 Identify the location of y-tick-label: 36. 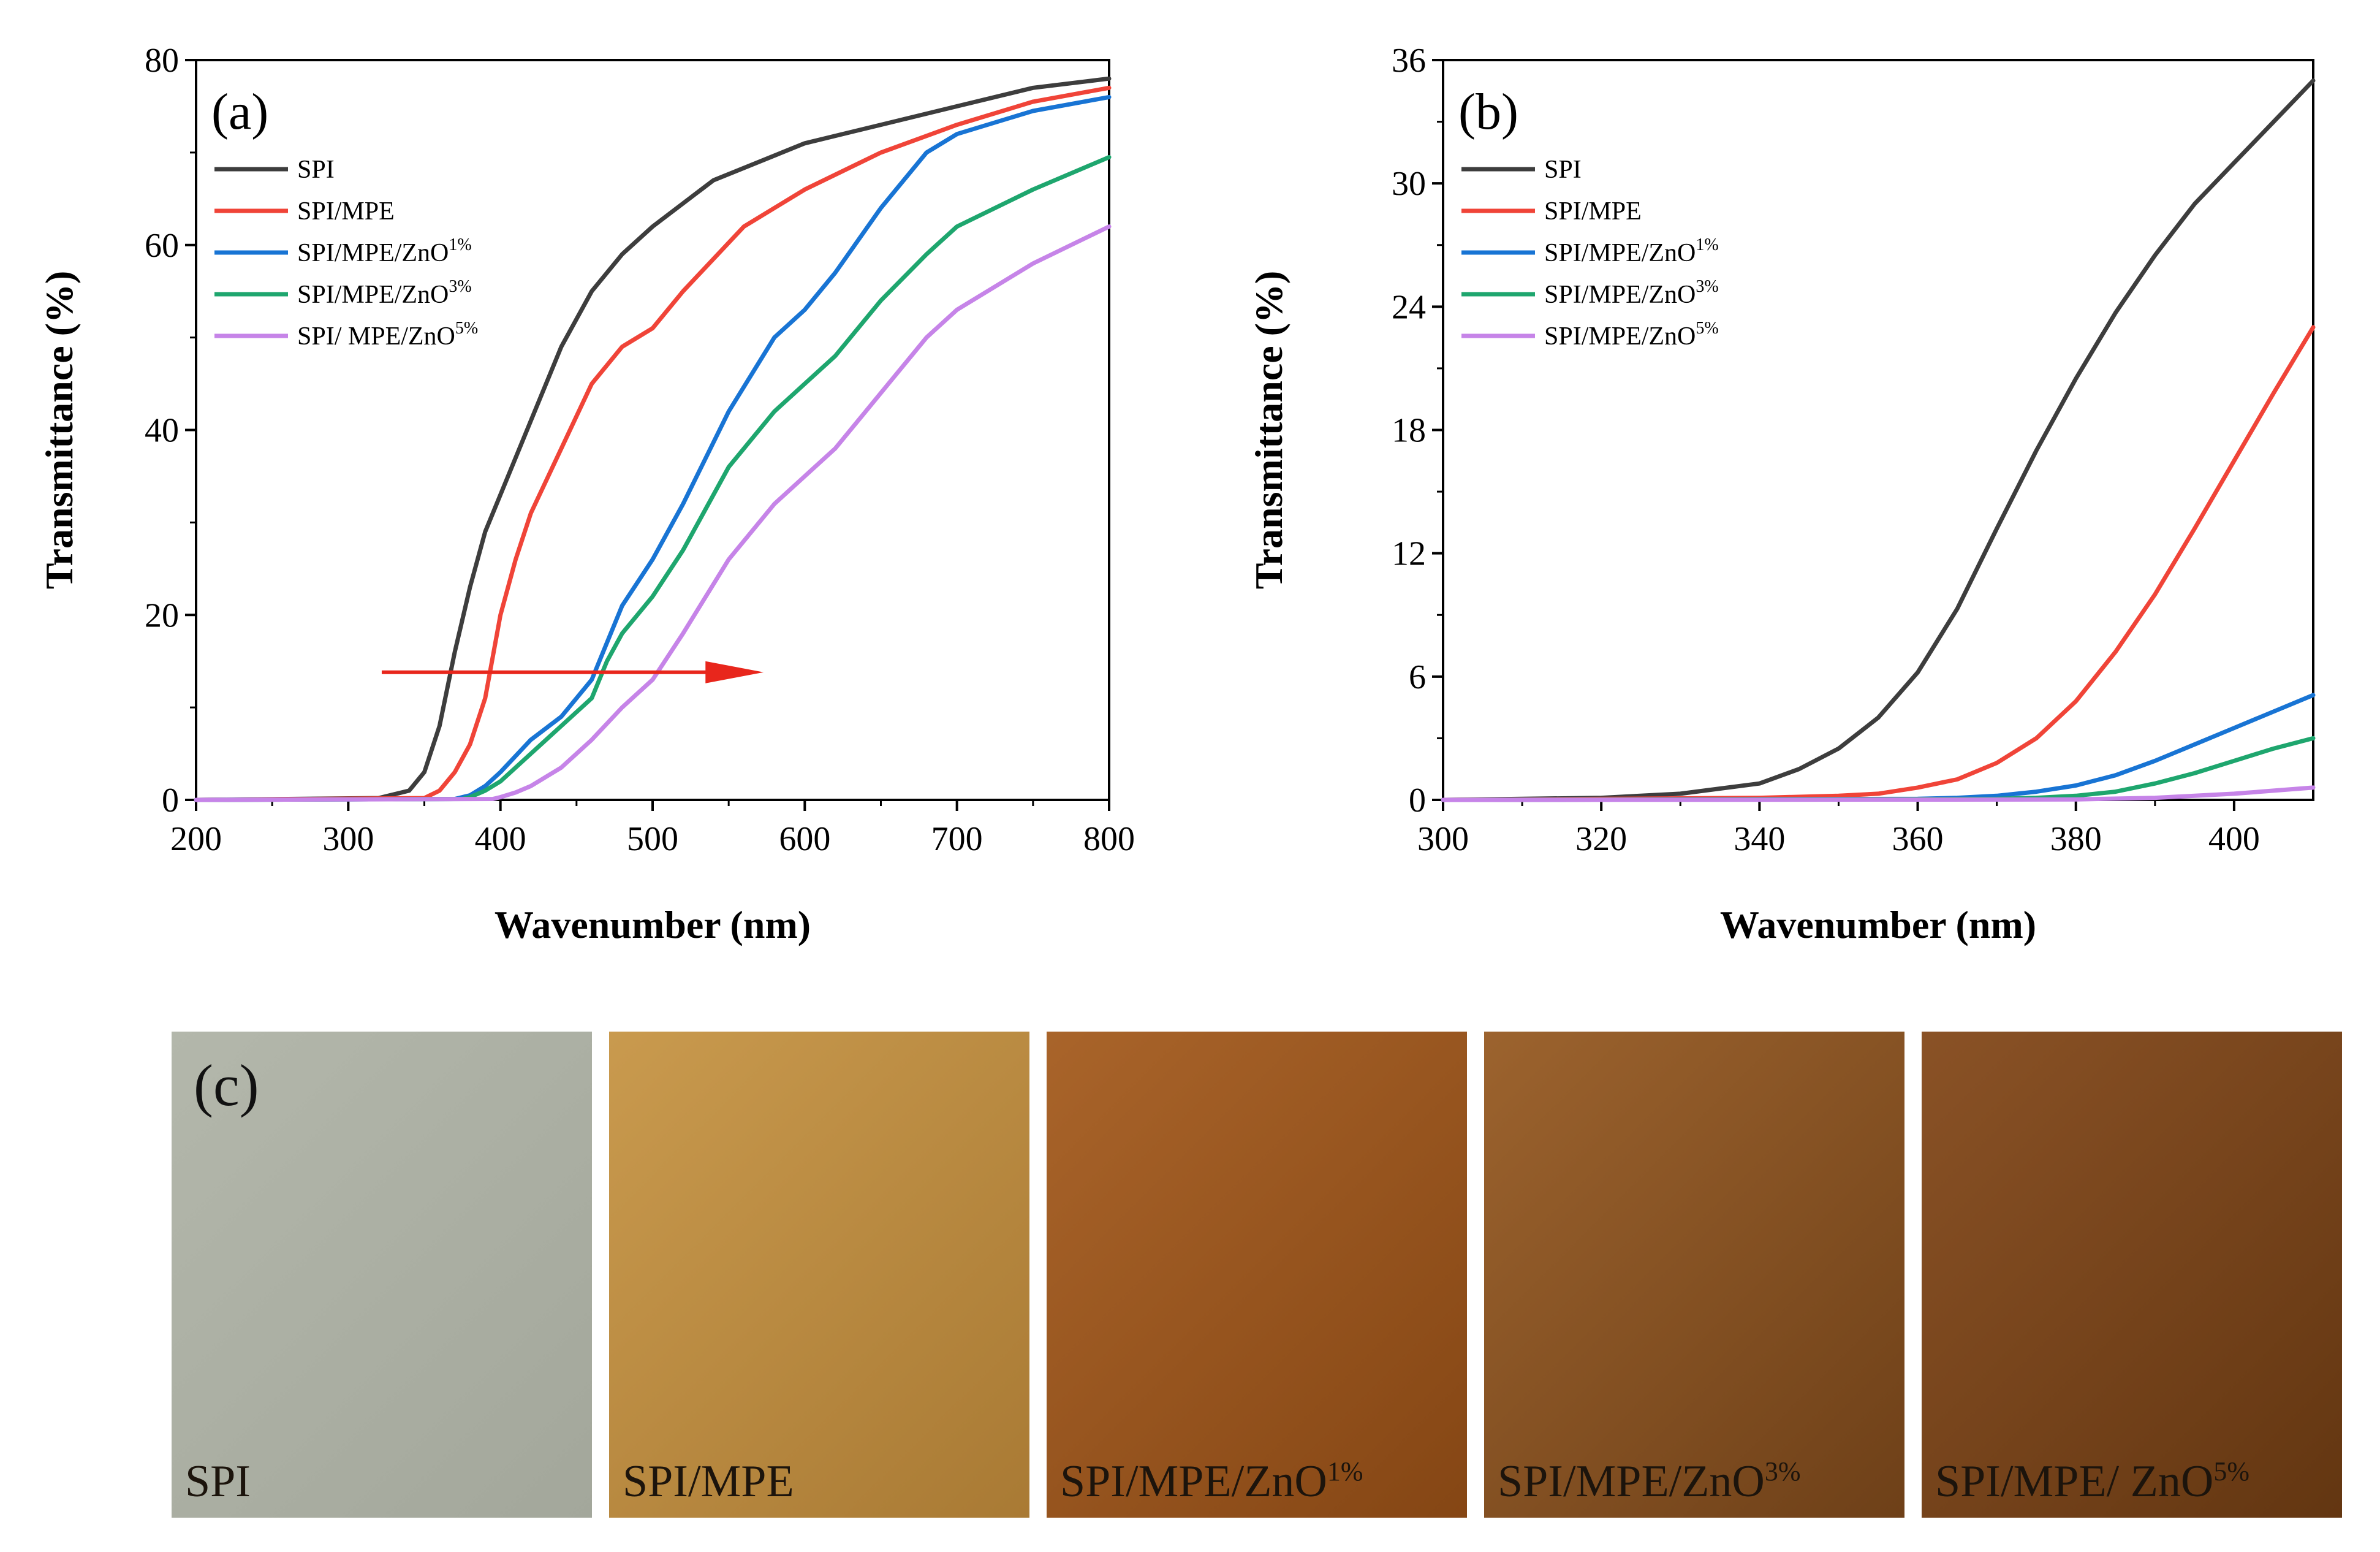
(1409, 61).